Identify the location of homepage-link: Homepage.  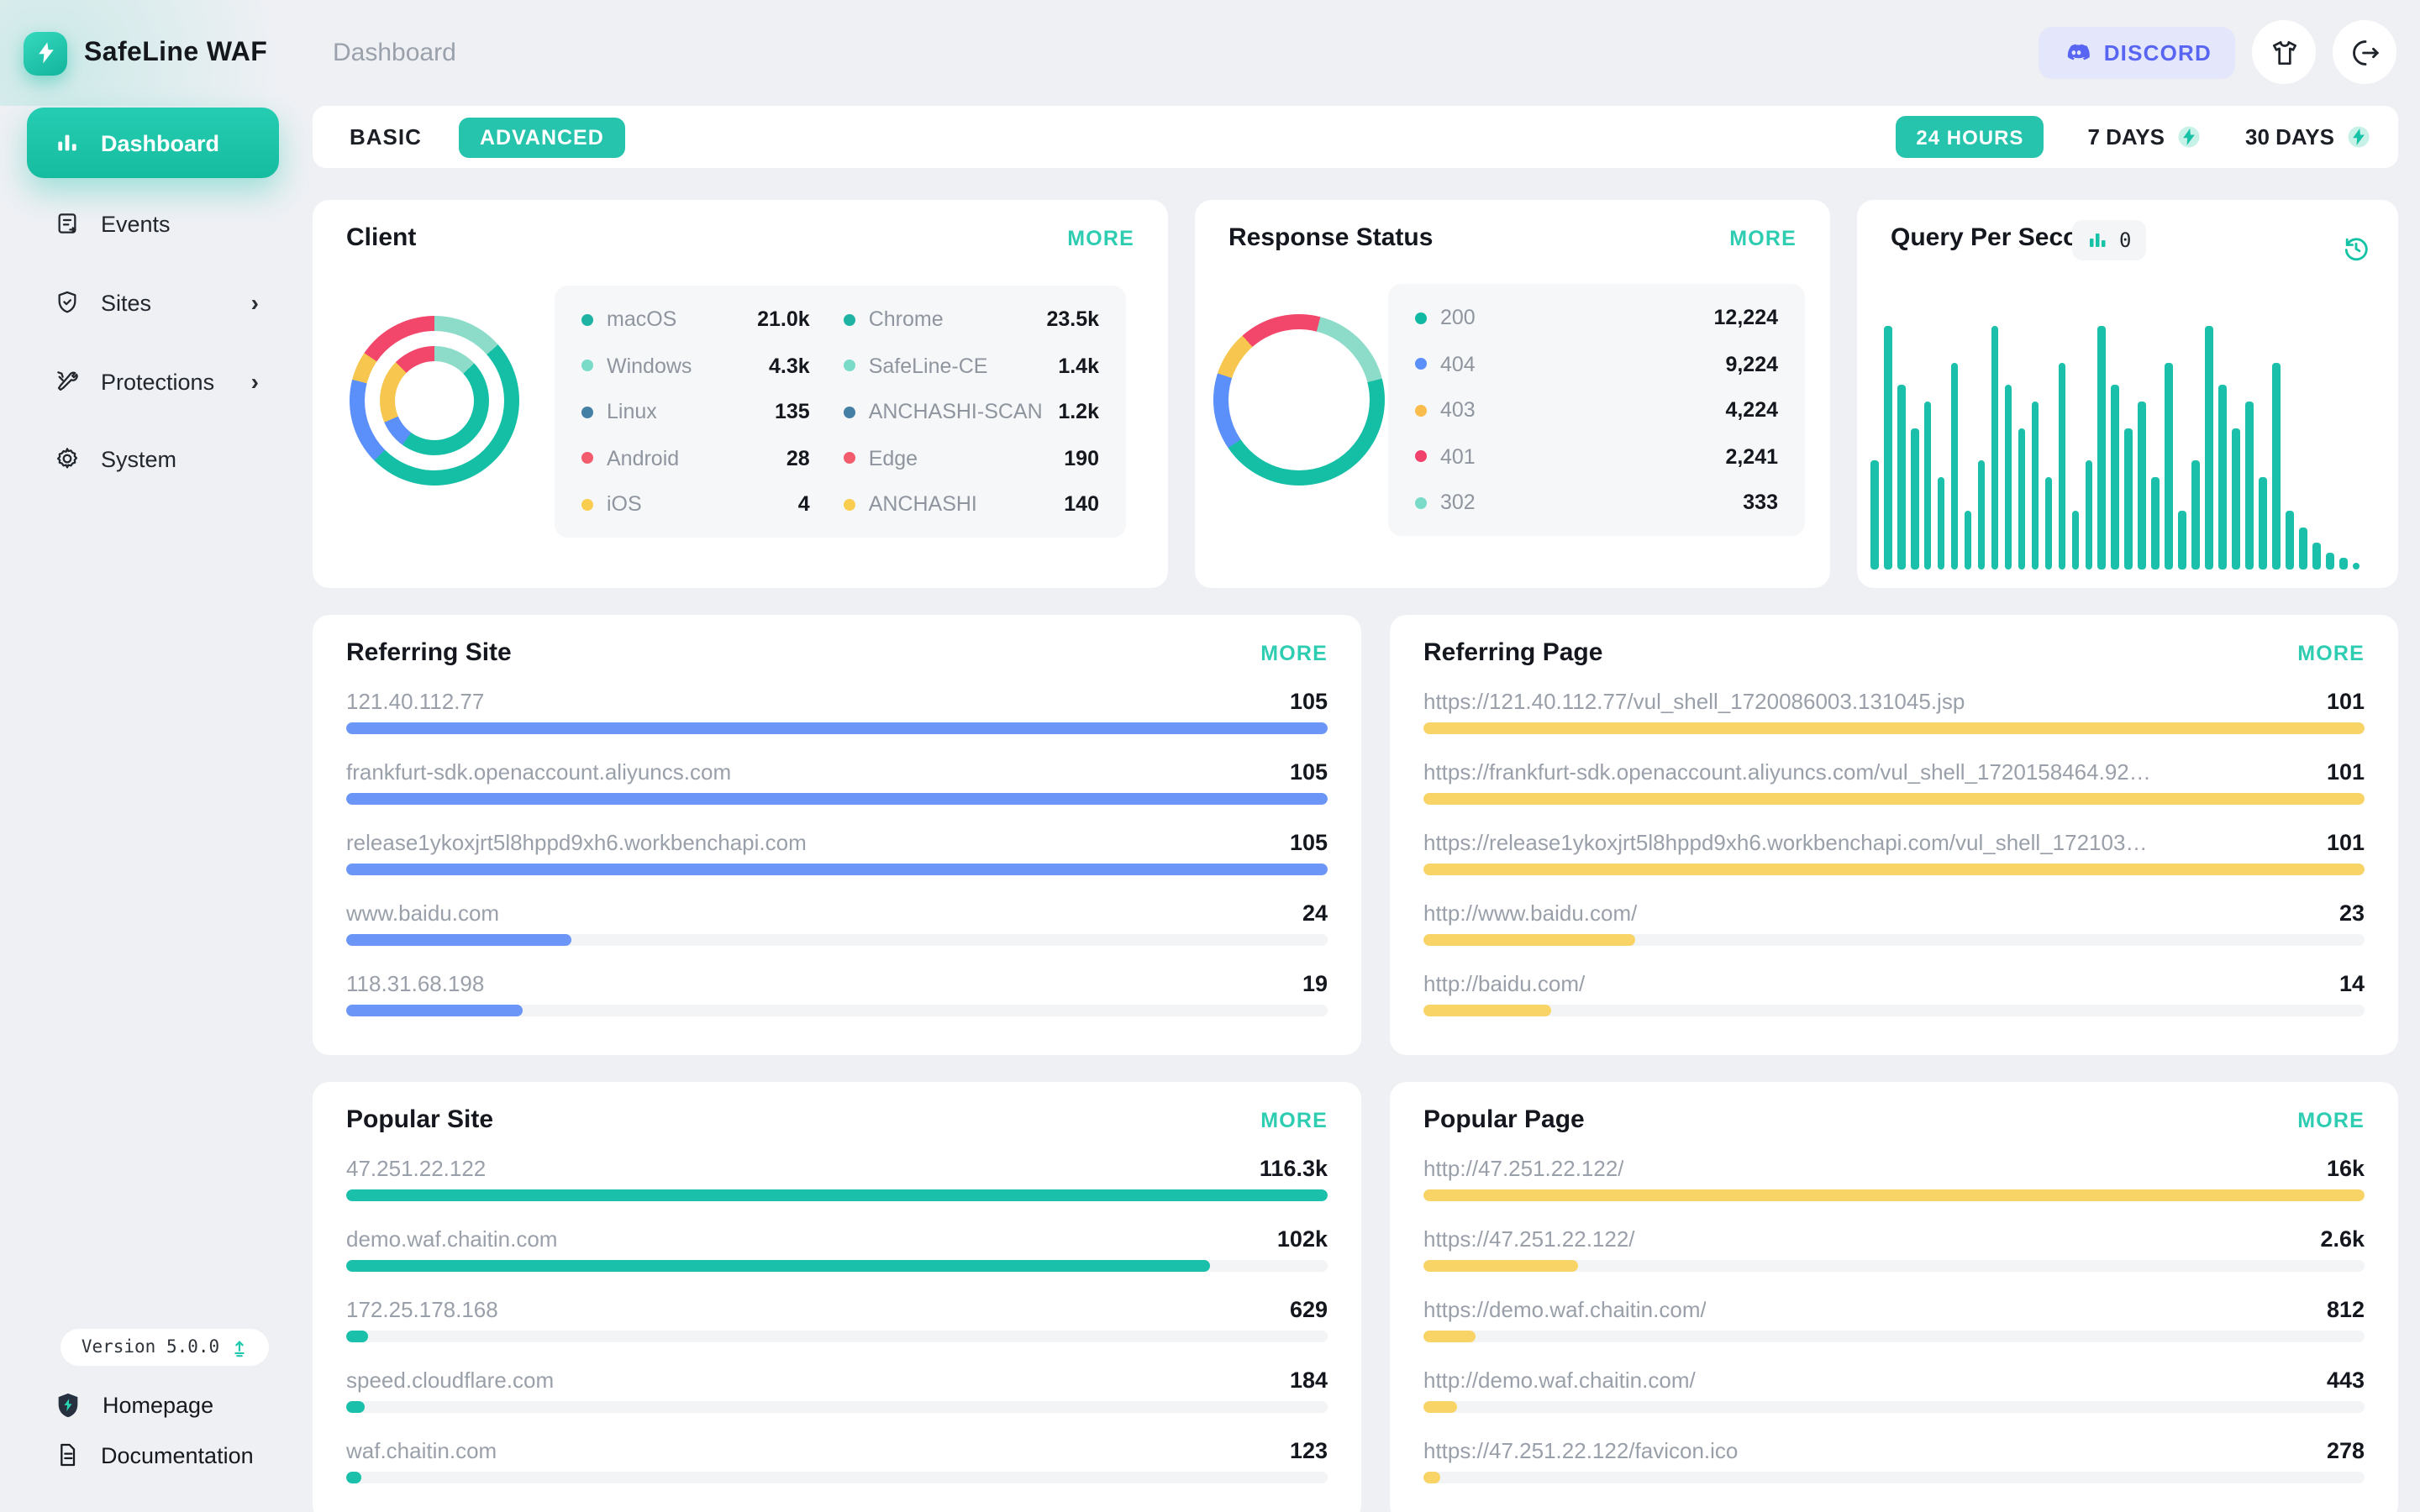
(133, 1404).